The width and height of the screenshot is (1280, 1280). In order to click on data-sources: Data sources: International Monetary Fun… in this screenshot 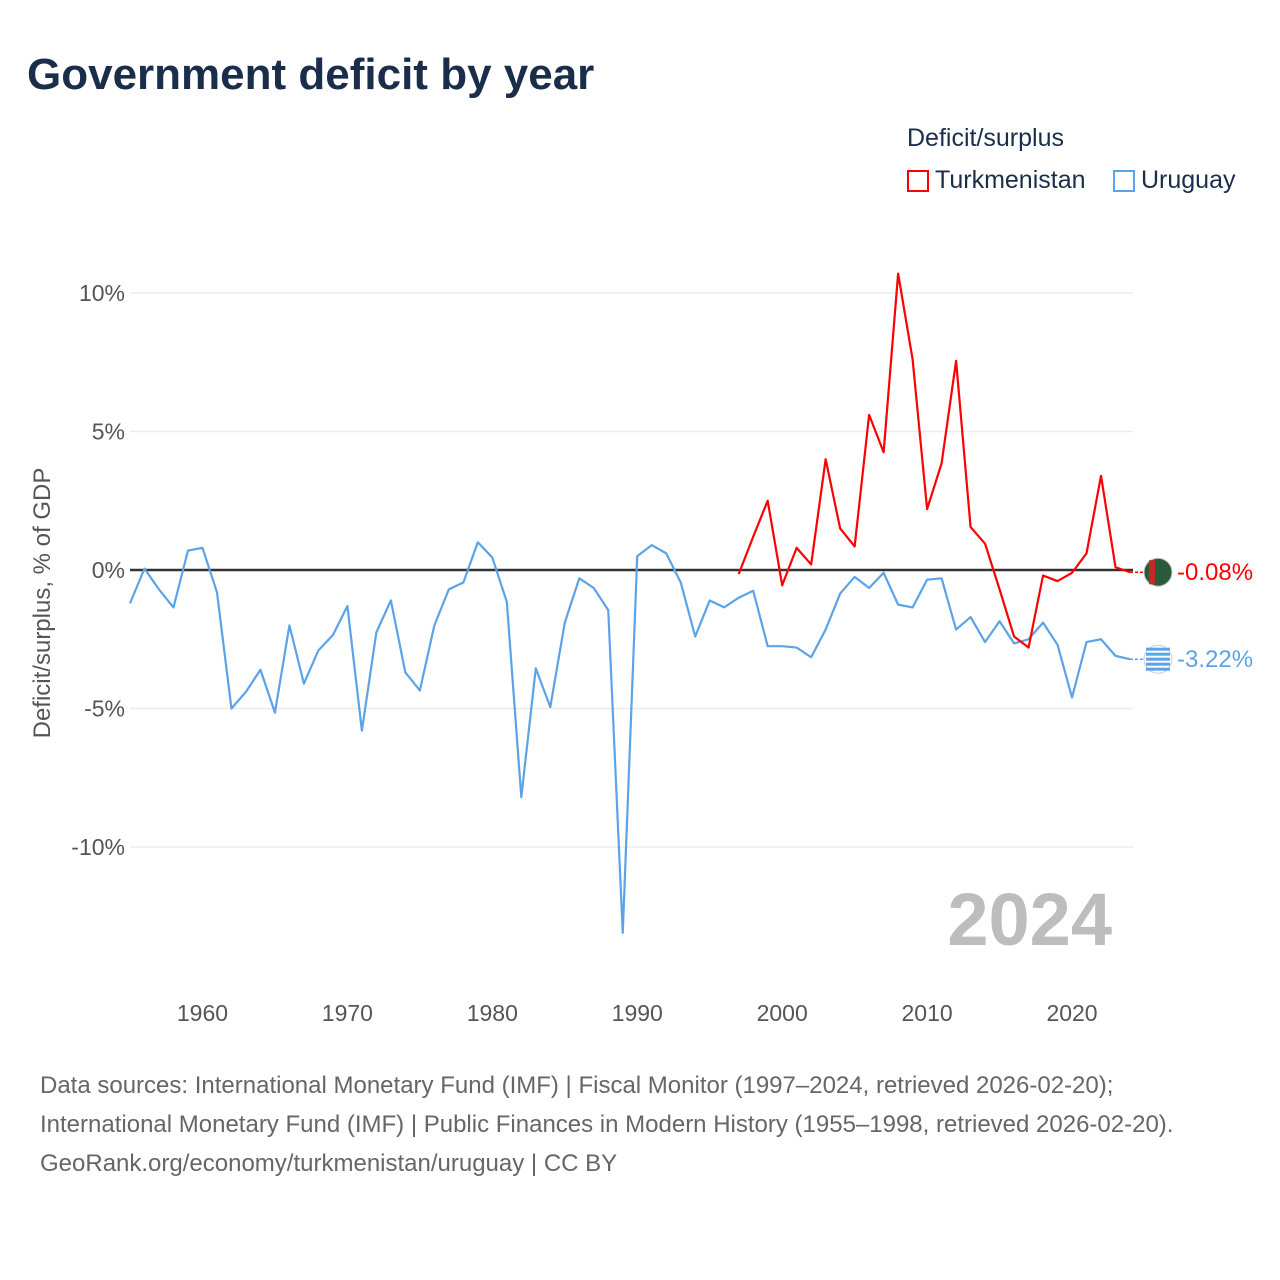, I will do `click(607, 1105)`.